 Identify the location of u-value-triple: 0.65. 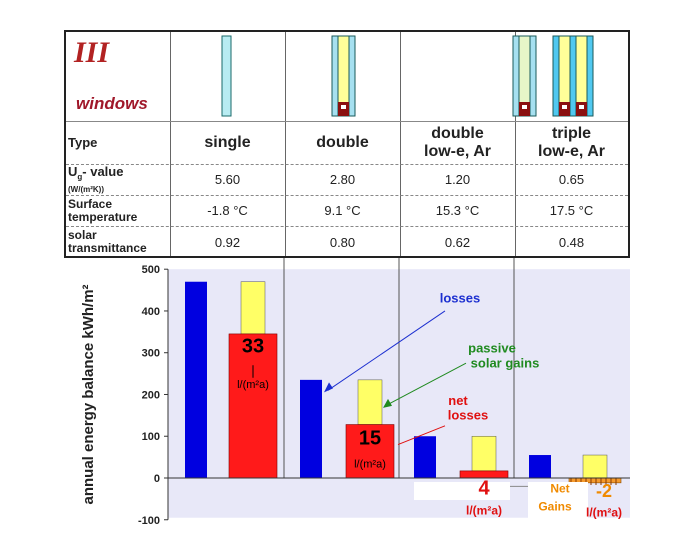
(571, 179).